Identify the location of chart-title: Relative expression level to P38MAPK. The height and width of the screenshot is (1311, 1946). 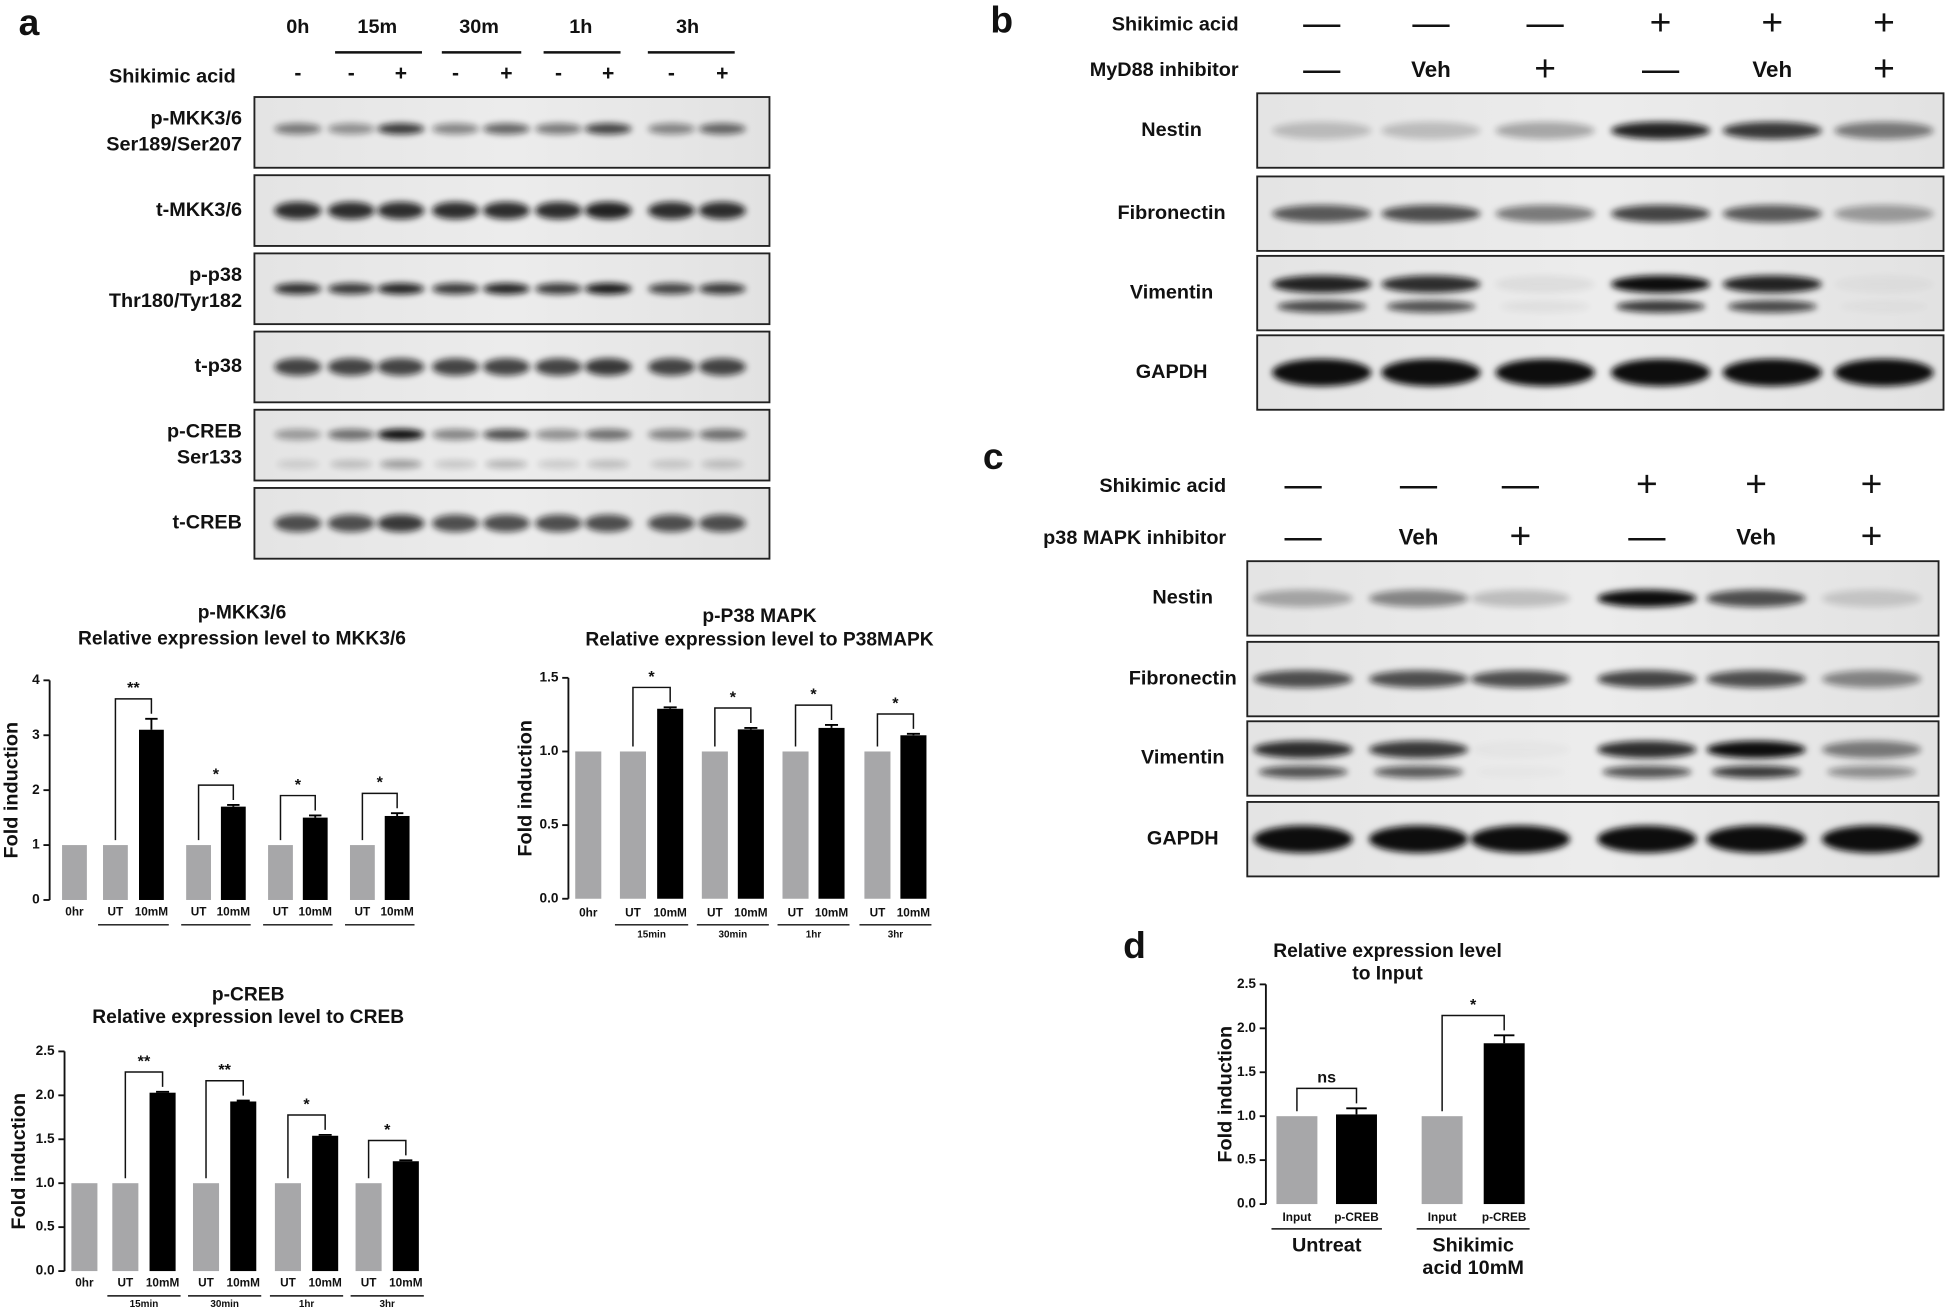
(759, 640).